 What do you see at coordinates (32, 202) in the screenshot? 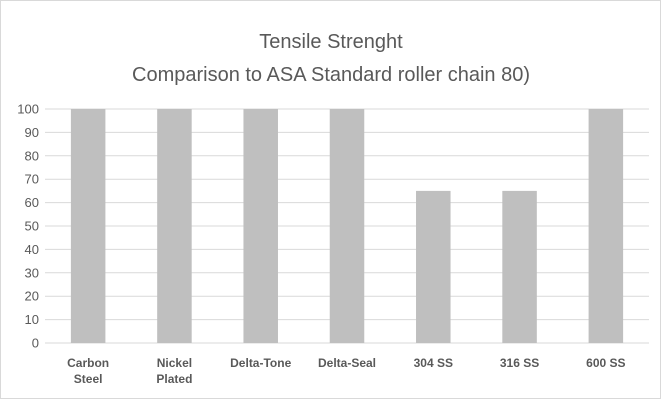
I see `y-tick-label: 60` at bounding box center [32, 202].